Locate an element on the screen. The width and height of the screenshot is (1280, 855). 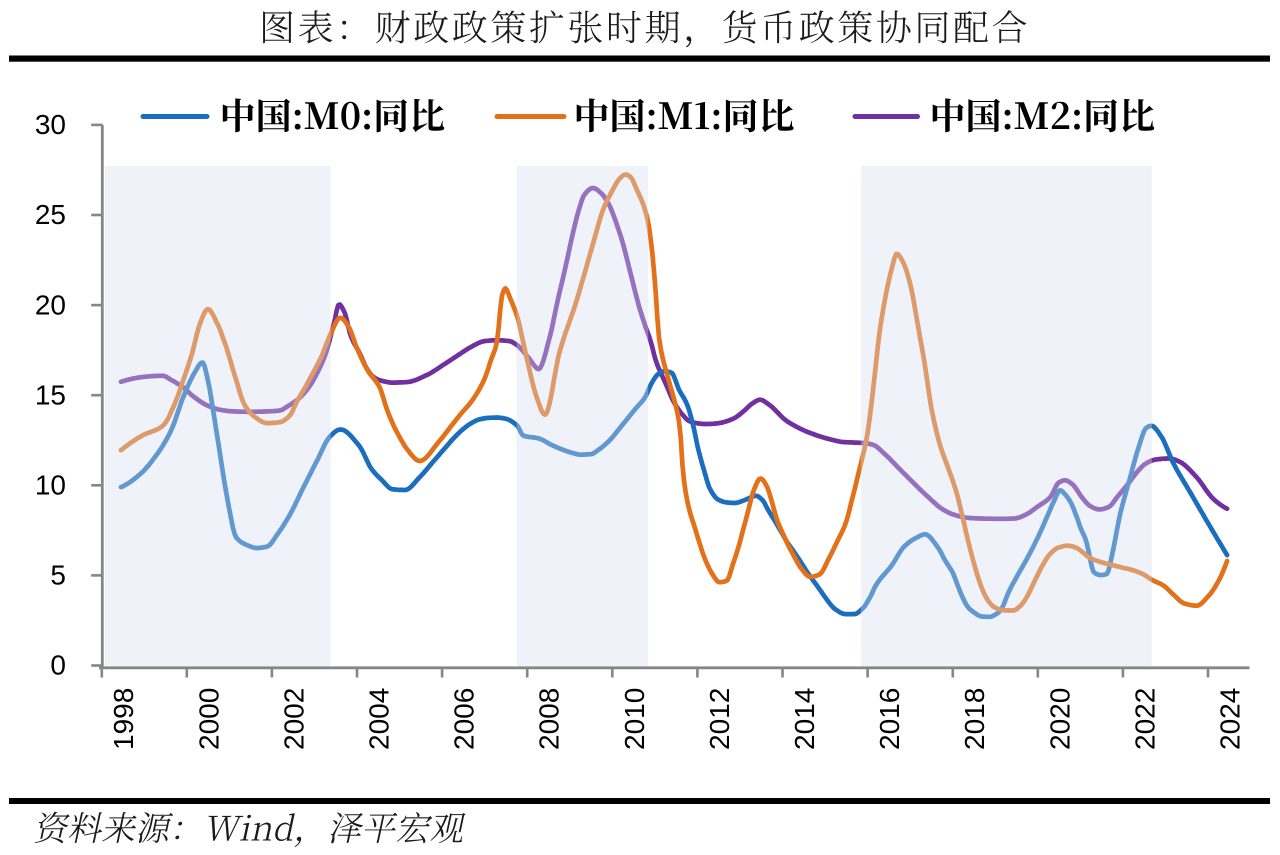
svg-text: 2002 is located at coordinates (293, 719).